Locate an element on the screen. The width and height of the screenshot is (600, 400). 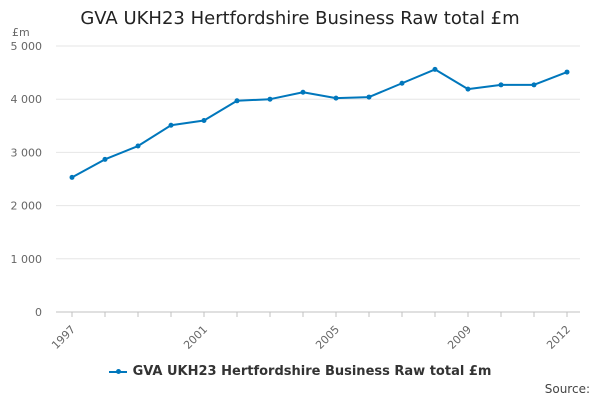
y-tick-label: 3 000 is located at coordinates (27, 152).